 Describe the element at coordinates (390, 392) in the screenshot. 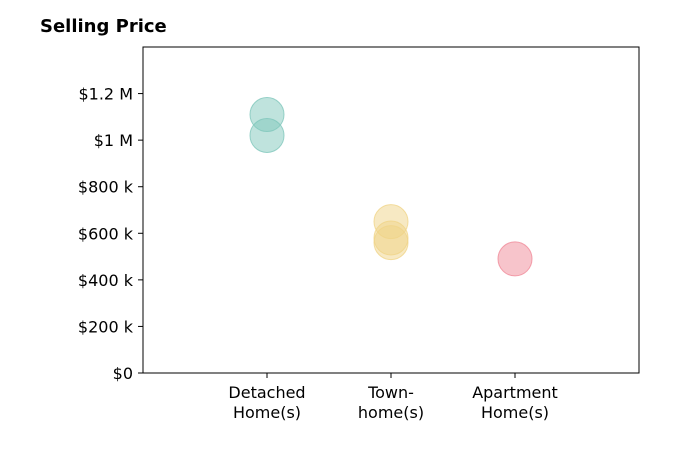

I see `x-tick-label: Town-` at that location.